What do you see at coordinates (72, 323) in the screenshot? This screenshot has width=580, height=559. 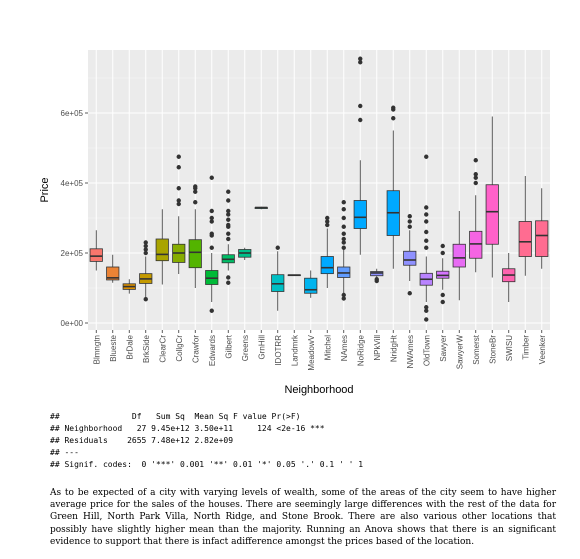 I see `y-tick-label: 0e+00` at bounding box center [72, 323].